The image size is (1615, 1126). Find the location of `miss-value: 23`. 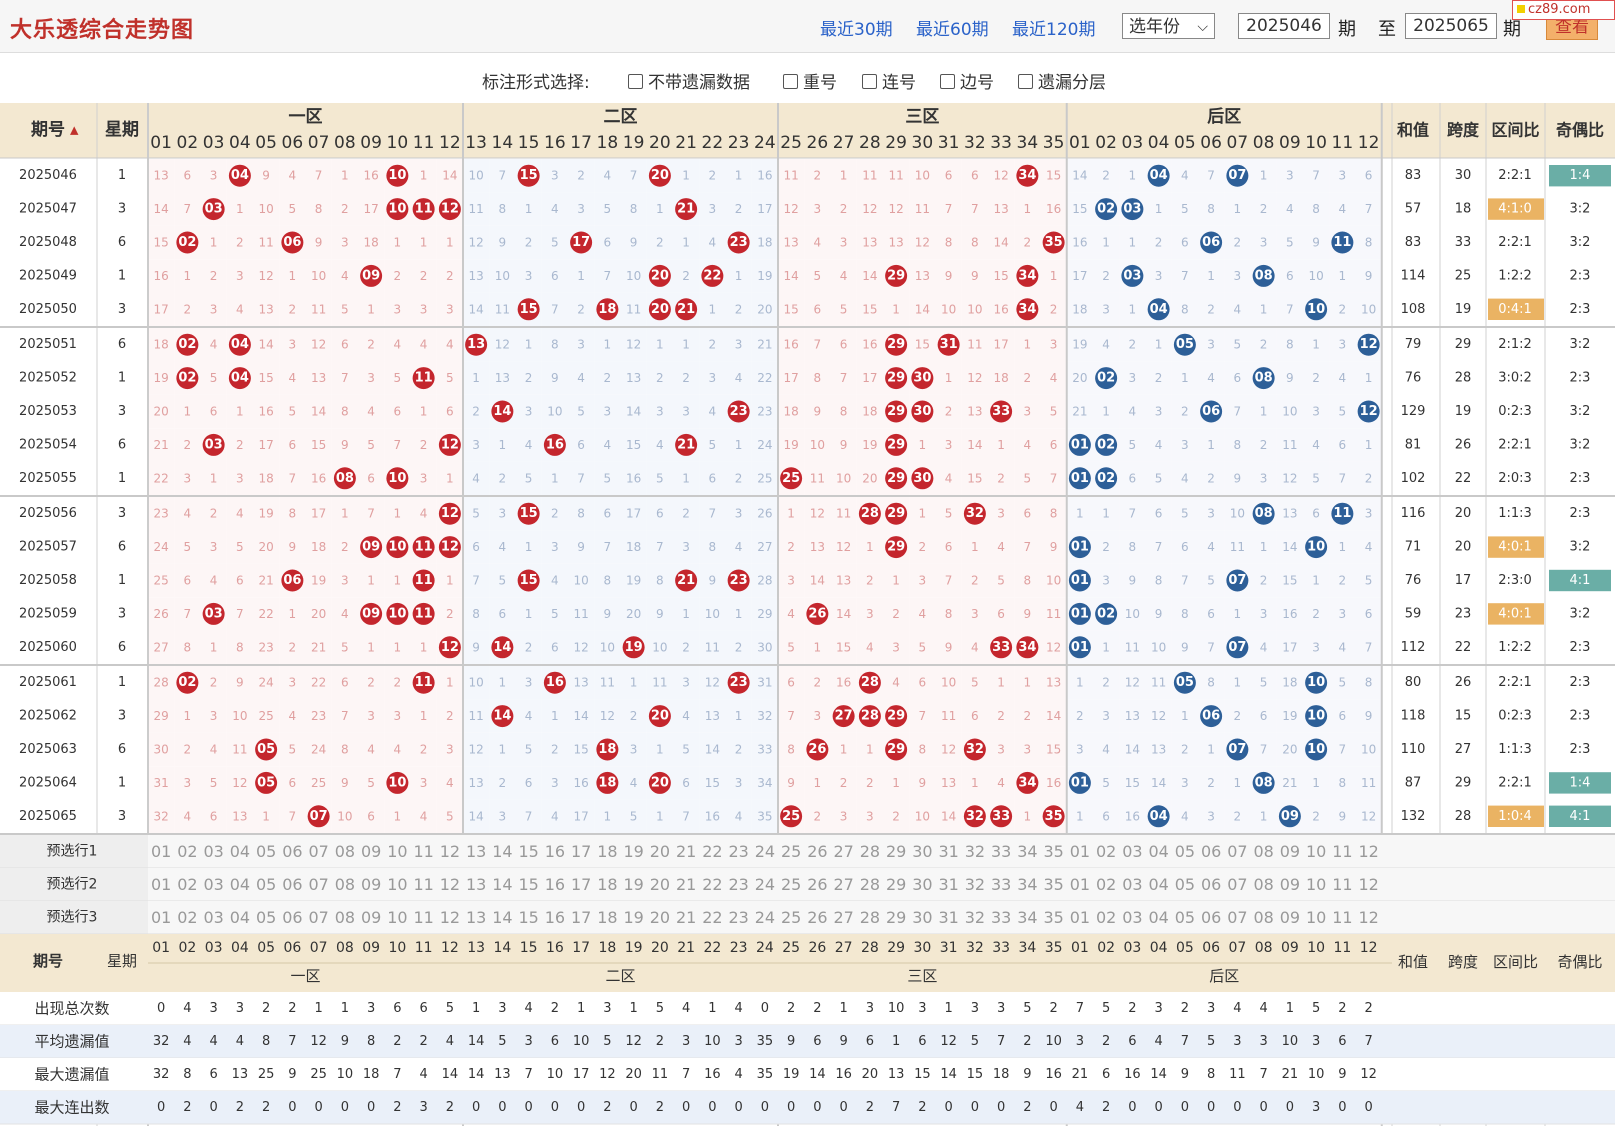

miss-value: 23 is located at coordinates (318, 716).